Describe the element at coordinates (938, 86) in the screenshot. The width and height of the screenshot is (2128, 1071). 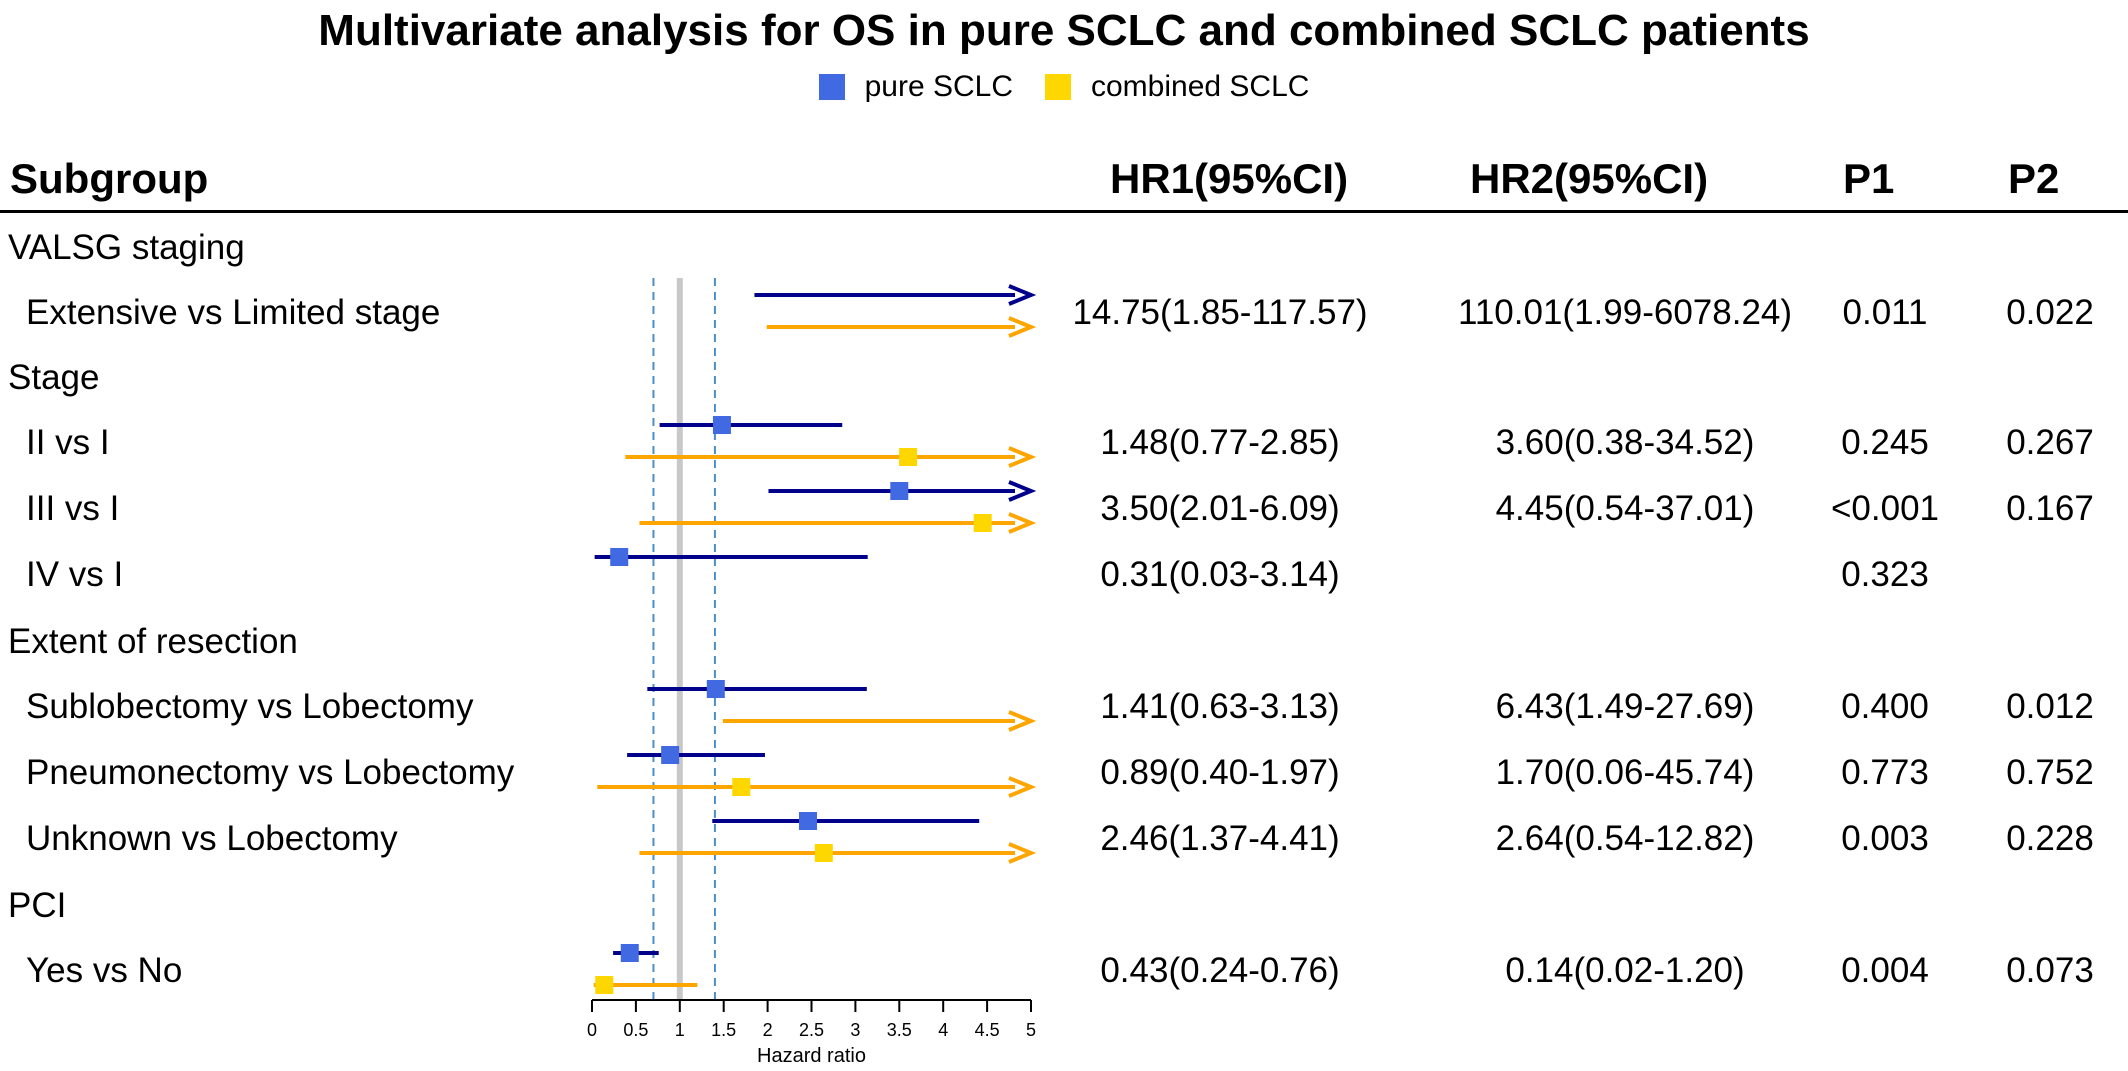
I see `legend-label-pure: pure SCLC` at that location.